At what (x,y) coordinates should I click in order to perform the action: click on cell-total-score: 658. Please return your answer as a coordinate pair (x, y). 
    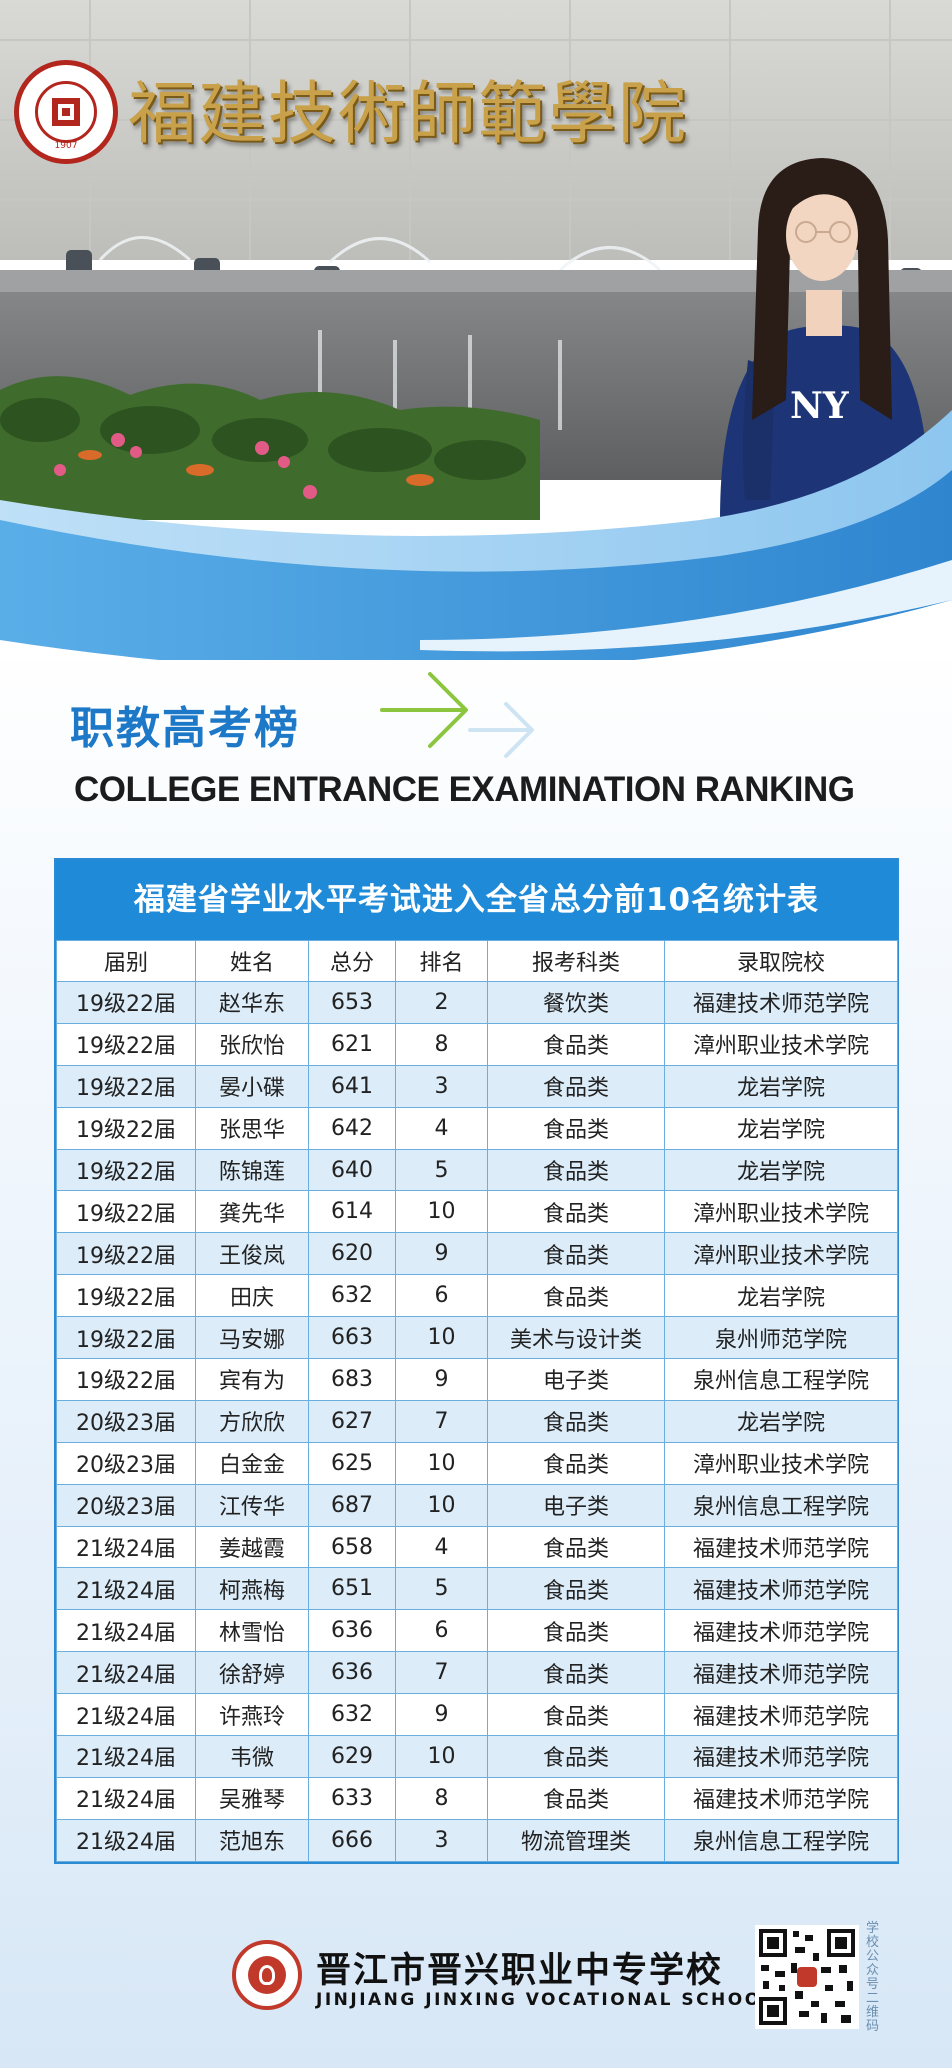
    Looking at the image, I should click on (352, 1547).